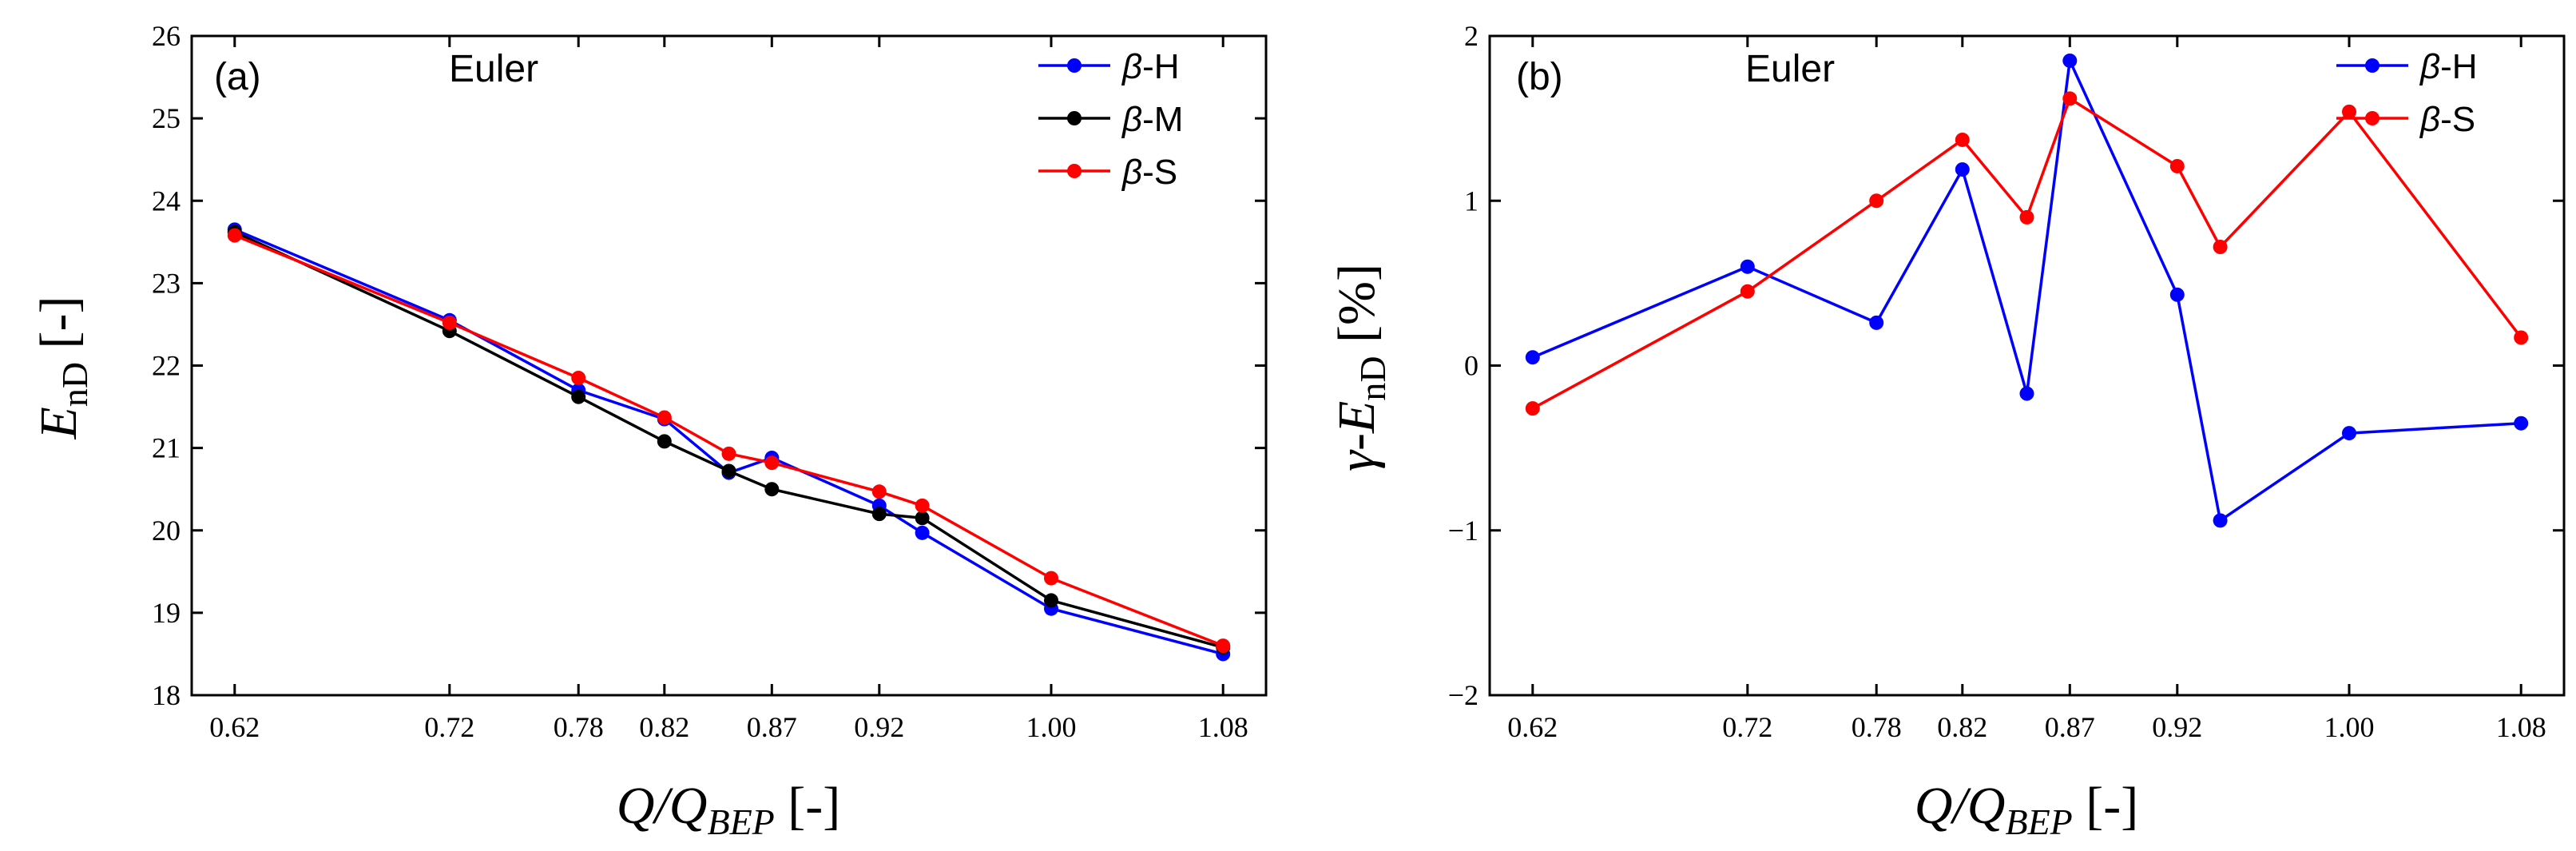  I want to click on y-tick-label: 0, so click(1471, 366).